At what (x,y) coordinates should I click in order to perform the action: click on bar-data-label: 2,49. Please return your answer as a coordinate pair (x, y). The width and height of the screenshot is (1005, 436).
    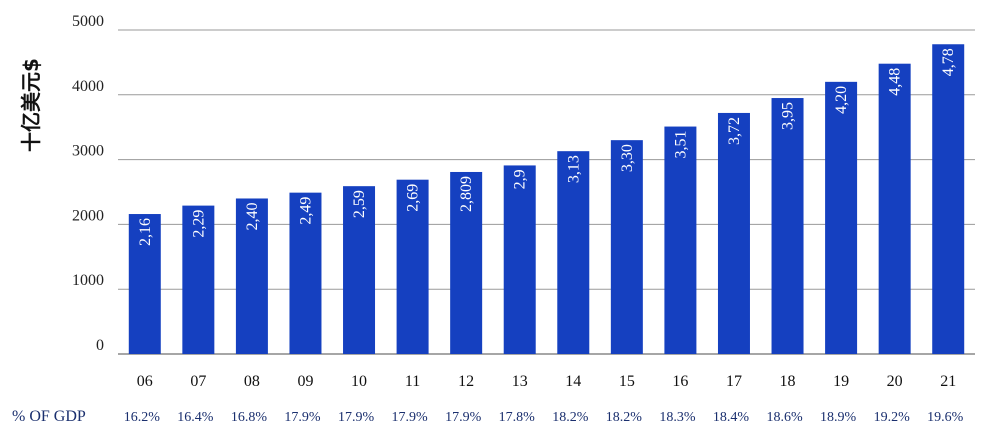
    Looking at the image, I should click on (305, 211).